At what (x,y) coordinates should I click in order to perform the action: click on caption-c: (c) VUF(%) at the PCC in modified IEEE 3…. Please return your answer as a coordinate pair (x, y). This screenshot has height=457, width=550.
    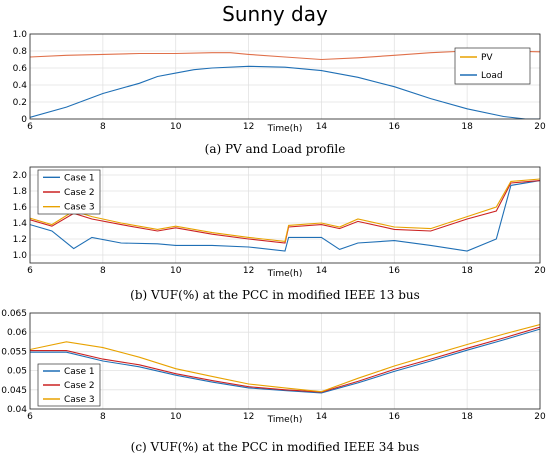
    Looking at the image, I should click on (275, 447).